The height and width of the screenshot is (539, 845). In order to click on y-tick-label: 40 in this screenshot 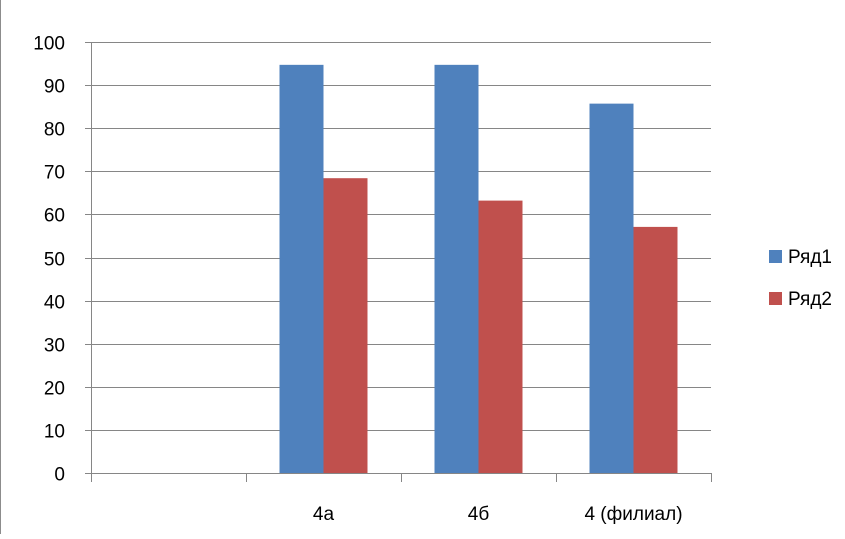, I will do `click(54, 303)`.